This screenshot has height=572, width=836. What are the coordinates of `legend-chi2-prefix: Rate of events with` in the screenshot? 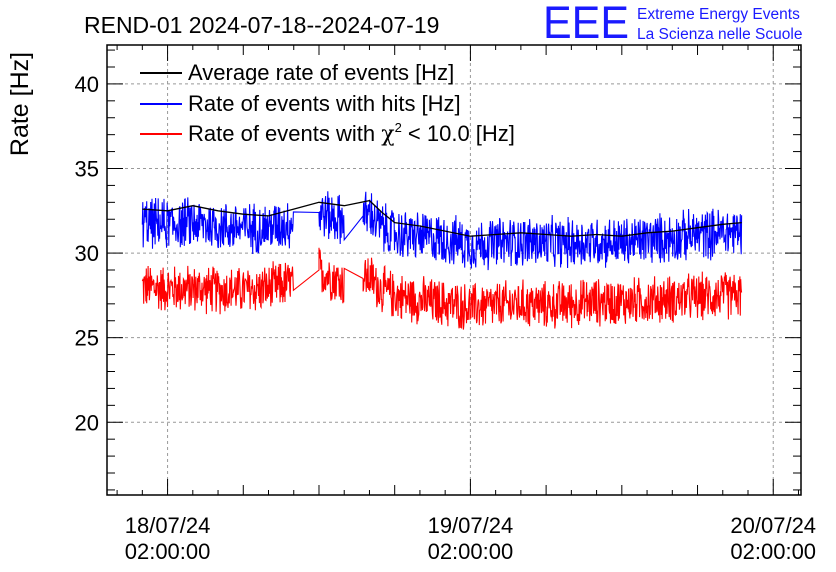 It's located at (284, 133).